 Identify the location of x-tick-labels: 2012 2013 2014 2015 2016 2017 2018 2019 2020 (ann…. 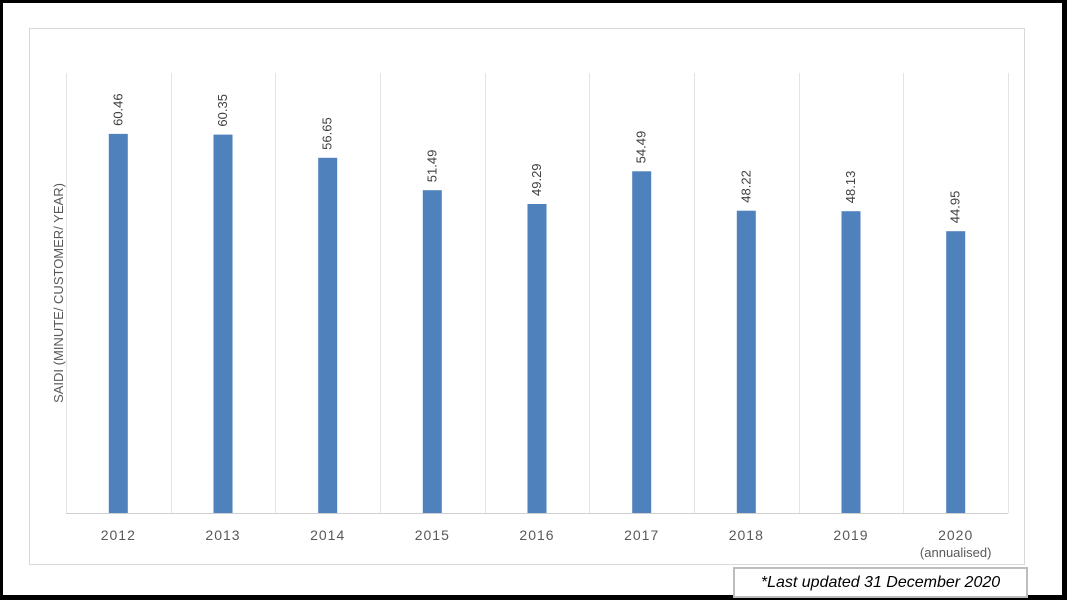
(546, 543).